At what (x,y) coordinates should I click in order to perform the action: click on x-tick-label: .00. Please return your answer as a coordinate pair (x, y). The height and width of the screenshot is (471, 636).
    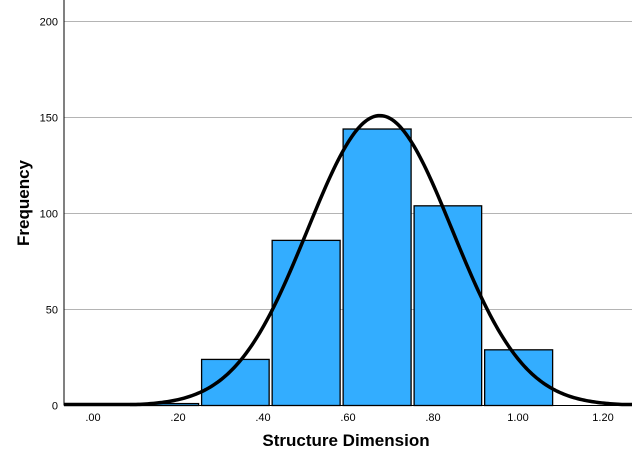
    Looking at the image, I should click on (92, 418).